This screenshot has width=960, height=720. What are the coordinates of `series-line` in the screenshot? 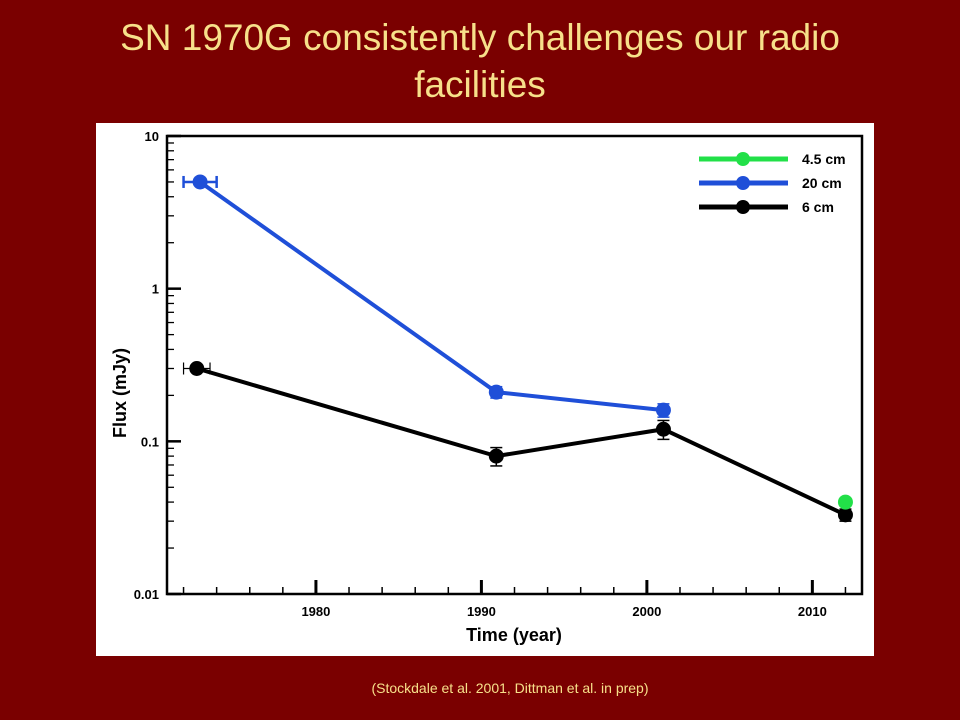 It's located at (521, 441).